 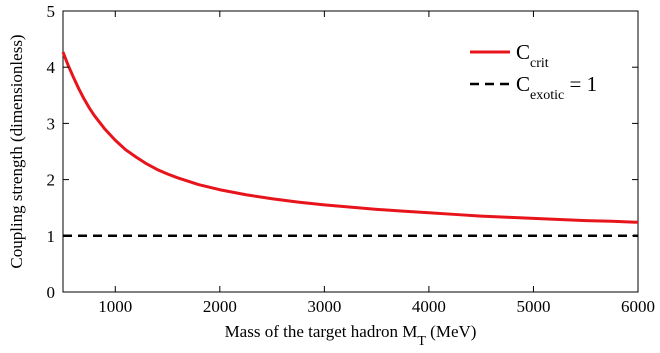 What do you see at coordinates (51, 180) in the screenshot?
I see `y-tick-label: 2` at bounding box center [51, 180].